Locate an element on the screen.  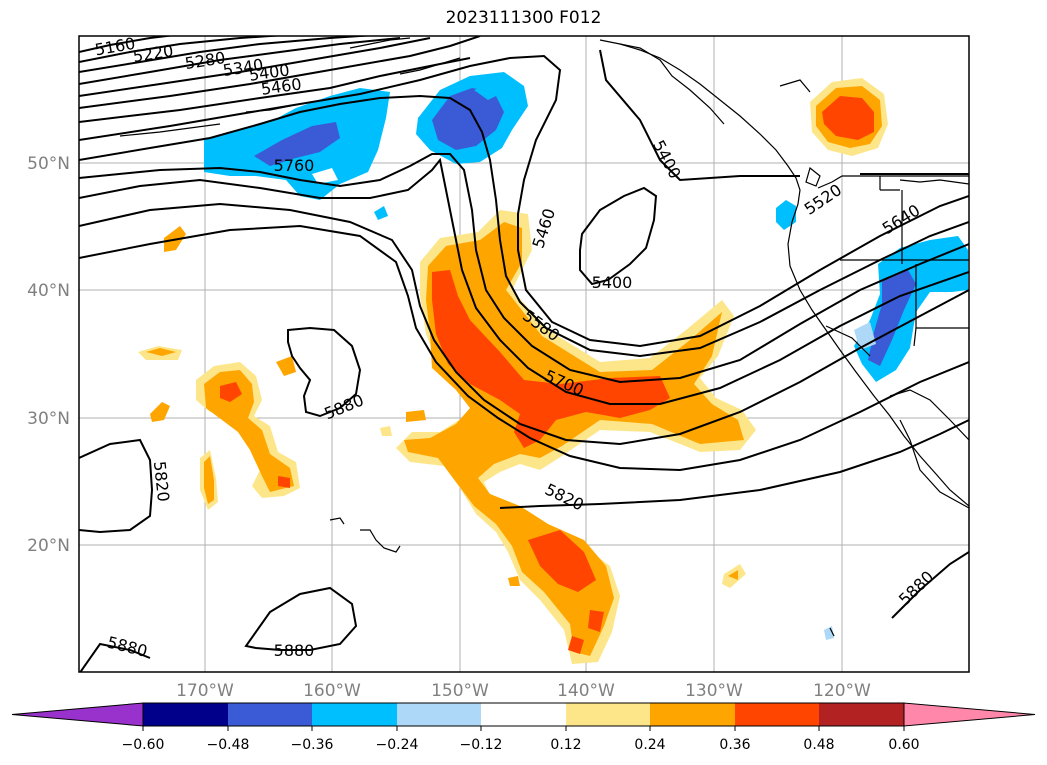
colorbar-tick-label: 0.12 is located at coordinates (565, 745).